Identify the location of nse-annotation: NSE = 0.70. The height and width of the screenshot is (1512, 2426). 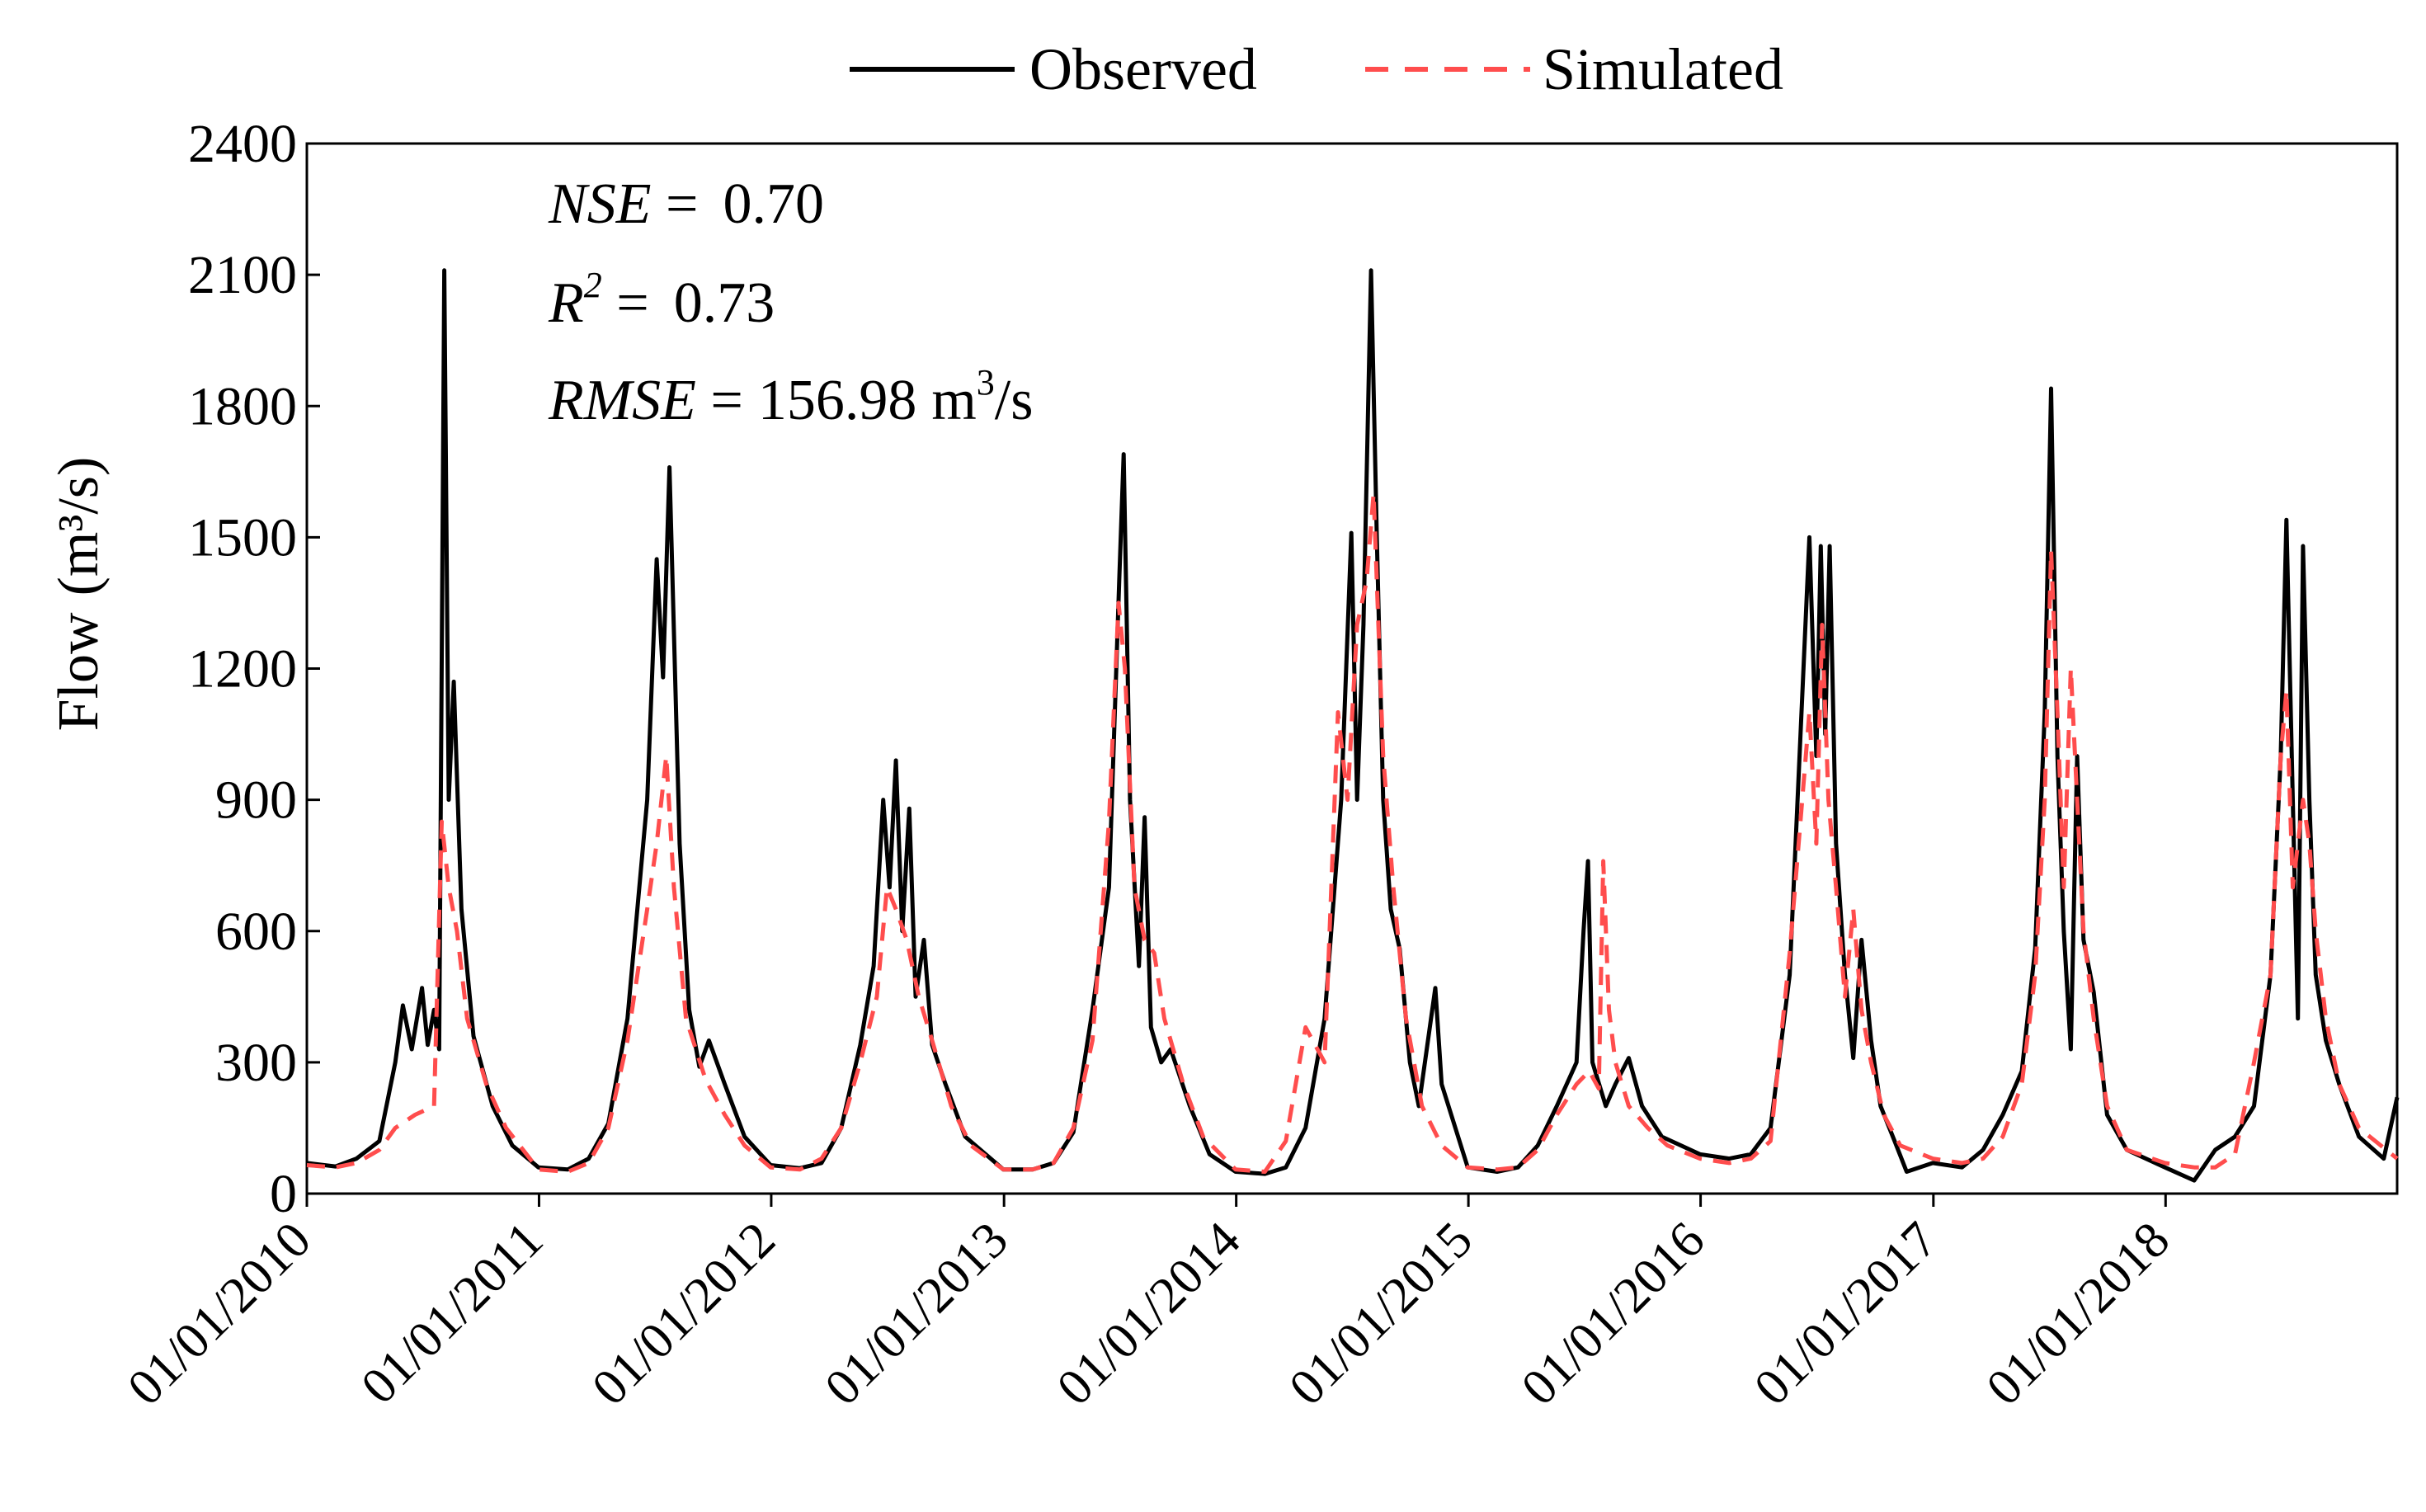
(686, 204).